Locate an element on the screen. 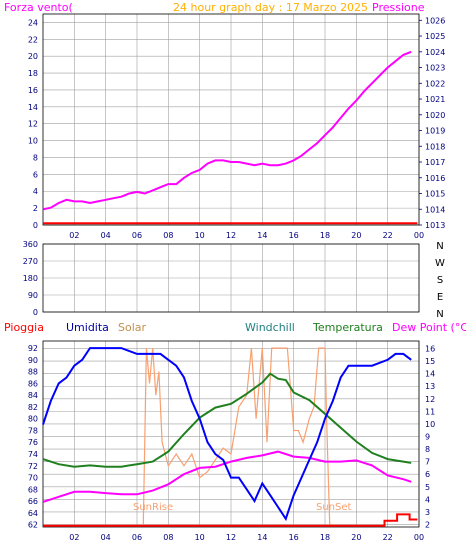 Image resolution: width=466 pixels, height=555 pixels. y-tick-label: 92 is located at coordinates (33, 348).